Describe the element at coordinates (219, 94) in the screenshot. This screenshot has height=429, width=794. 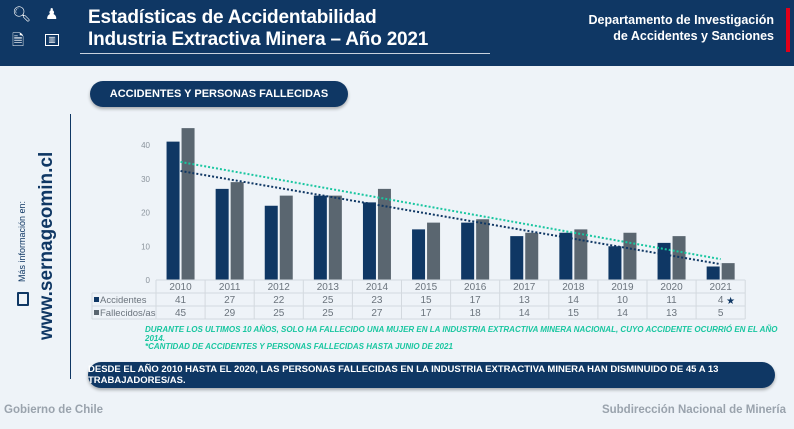
I see `section-title: ACCIDENTES Y PERSONAS FALLECIDAS` at that location.